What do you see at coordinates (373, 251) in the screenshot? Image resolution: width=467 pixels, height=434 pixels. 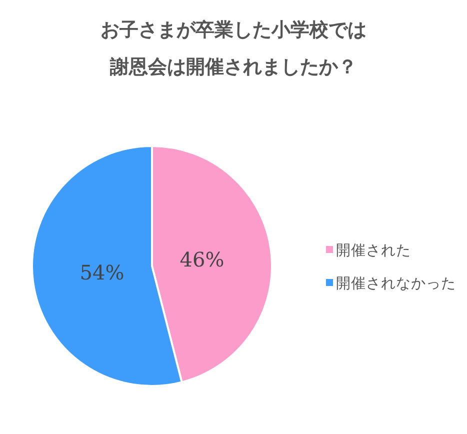 I see `legend-label: 開催された` at bounding box center [373, 251].